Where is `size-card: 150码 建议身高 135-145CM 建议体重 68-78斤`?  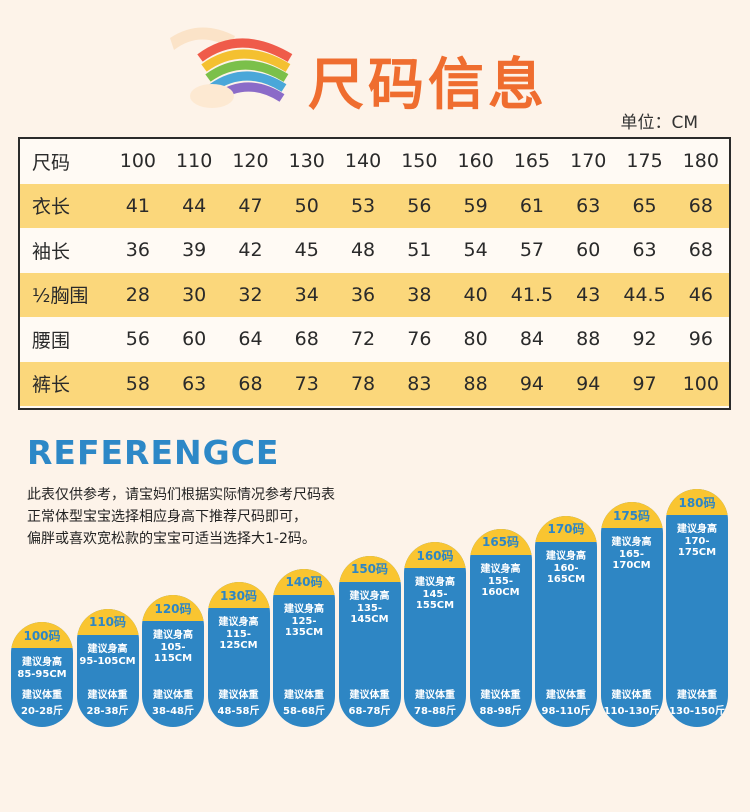 size-card: 150码 建议身高 135-145CM 建议体重 68-78斤 is located at coordinates (369, 641).